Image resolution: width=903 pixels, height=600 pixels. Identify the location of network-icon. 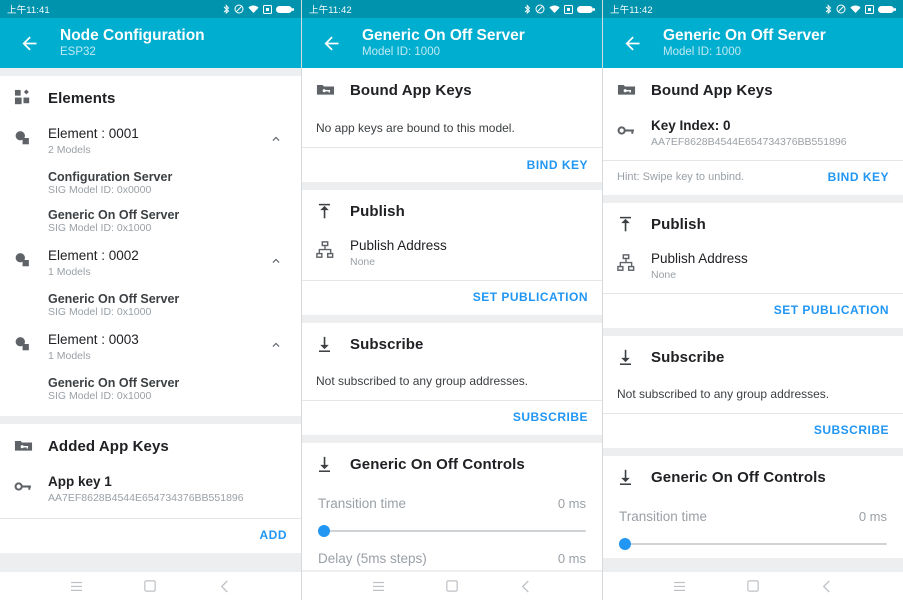
(631, 264).